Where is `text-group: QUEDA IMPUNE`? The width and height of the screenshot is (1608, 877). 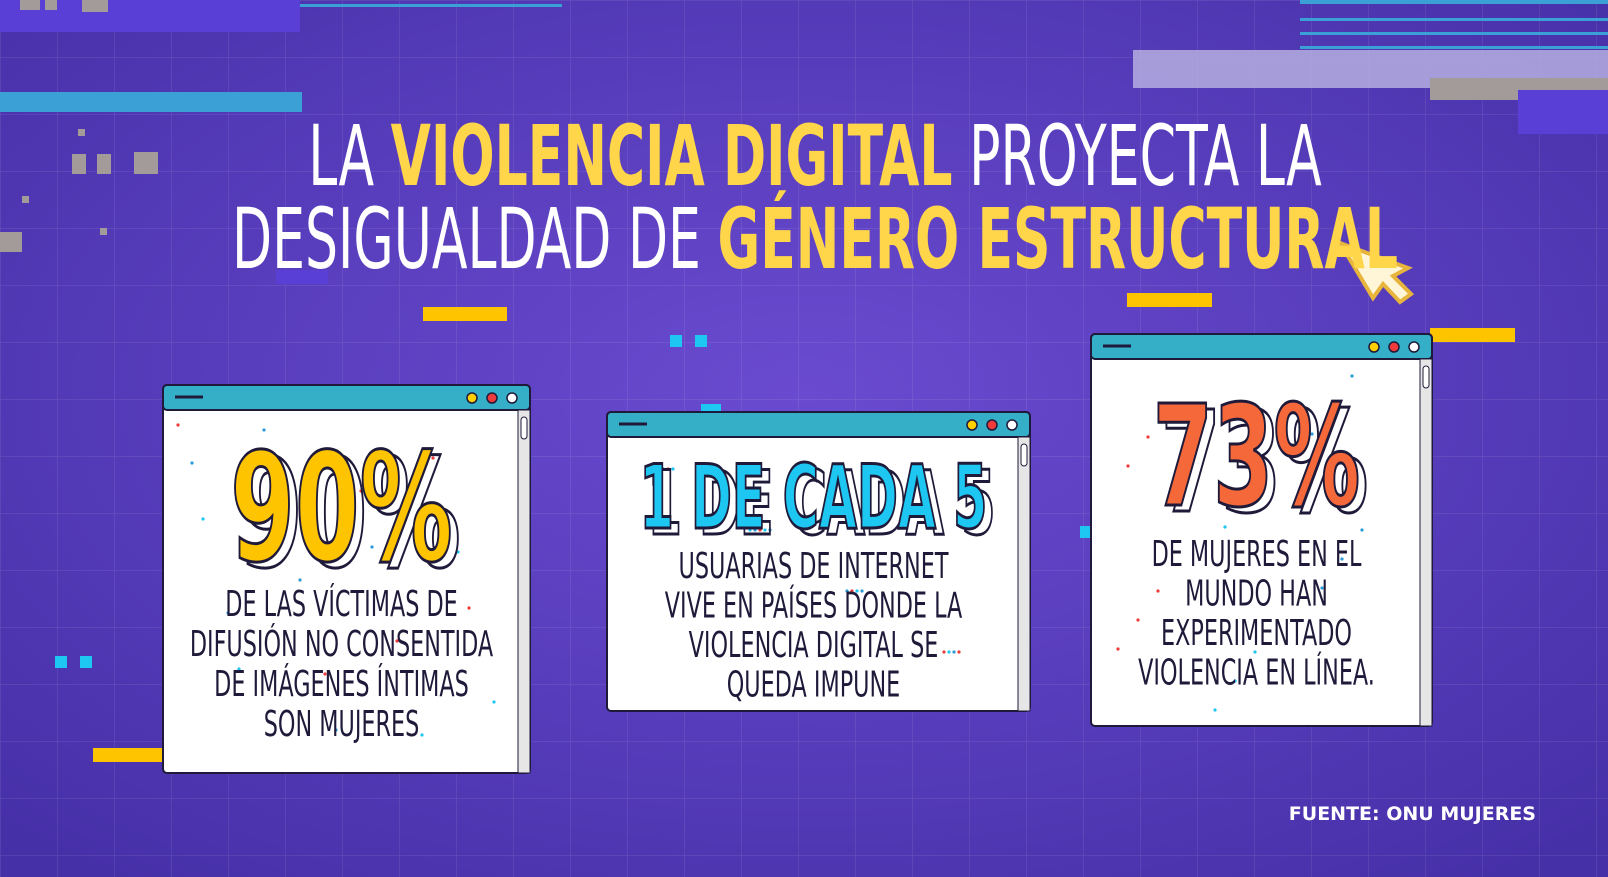 text-group: QUEDA IMPUNE is located at coordinates (814, 685).